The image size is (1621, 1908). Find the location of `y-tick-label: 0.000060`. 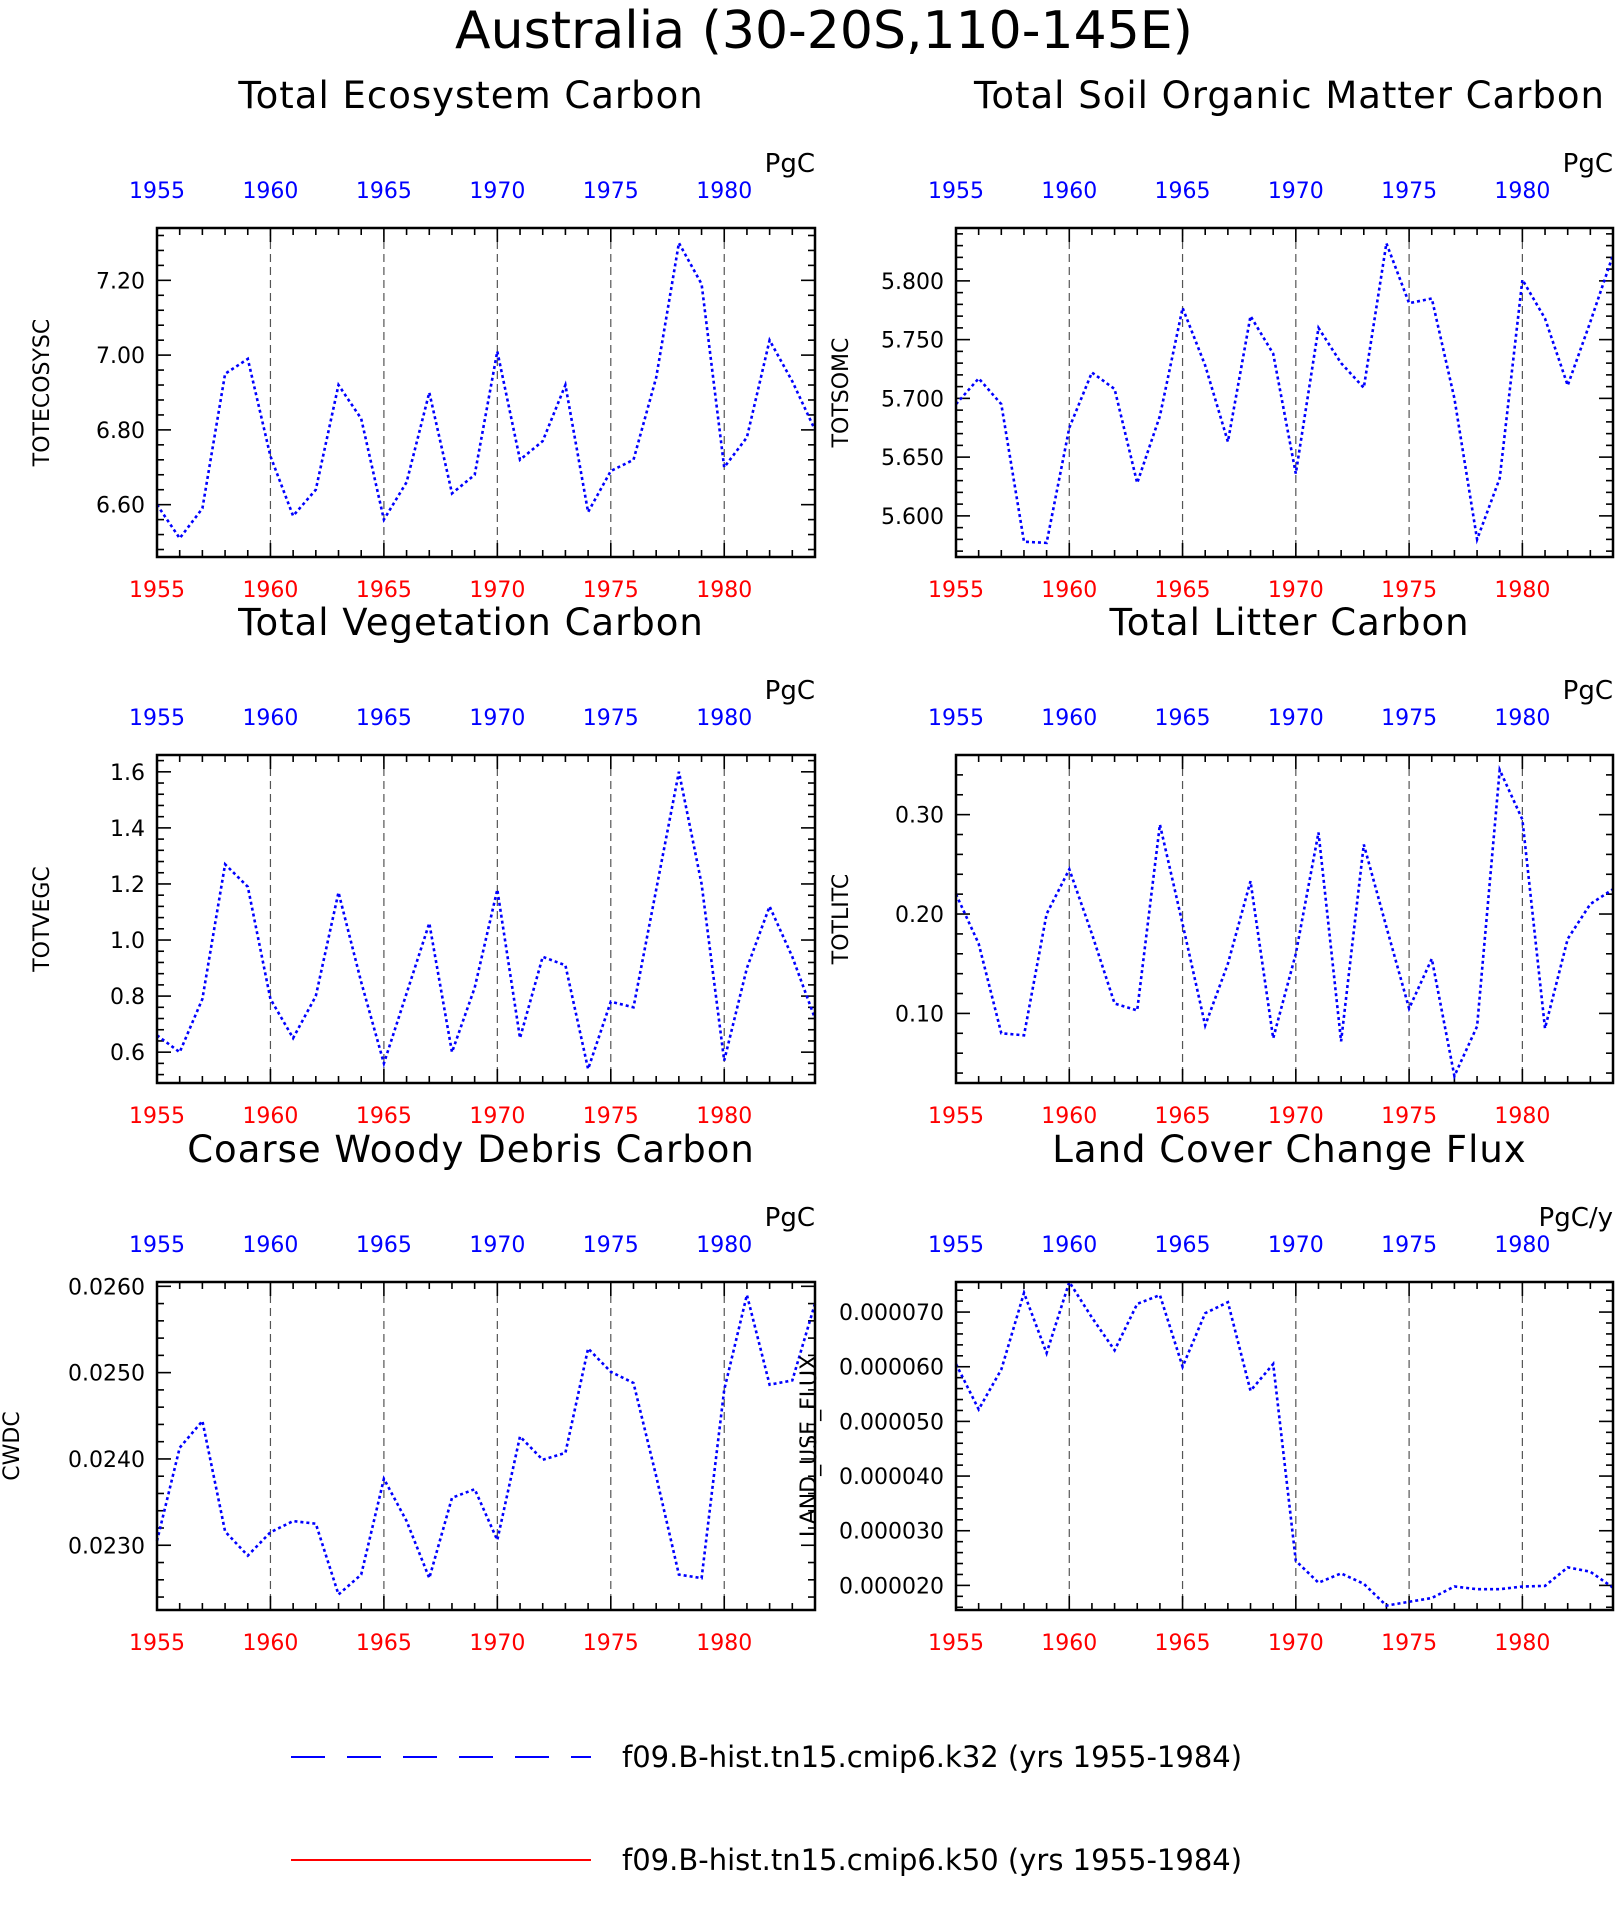

y-tick-label: 0.000060 is located at coordinates (891, 1368).